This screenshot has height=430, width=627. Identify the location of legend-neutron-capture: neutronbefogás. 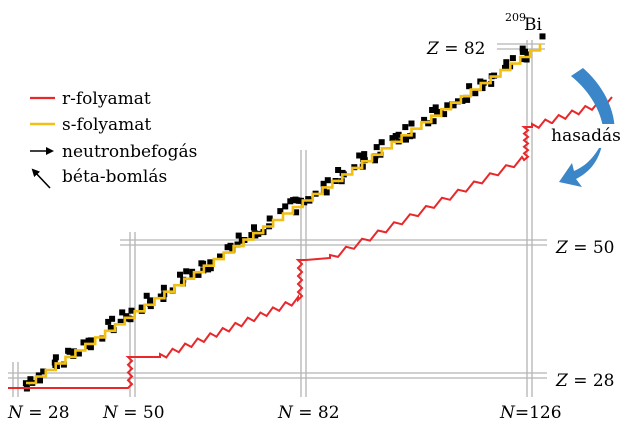
(129, 152).